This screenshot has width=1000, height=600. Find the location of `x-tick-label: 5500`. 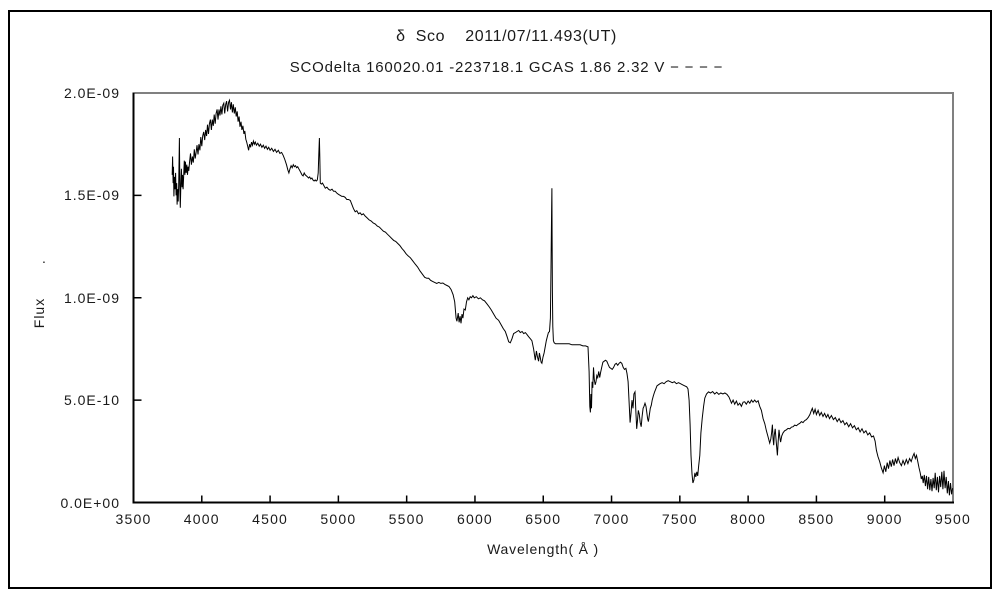

x-tick-label: 5500 is located at coordinates (406, 519).